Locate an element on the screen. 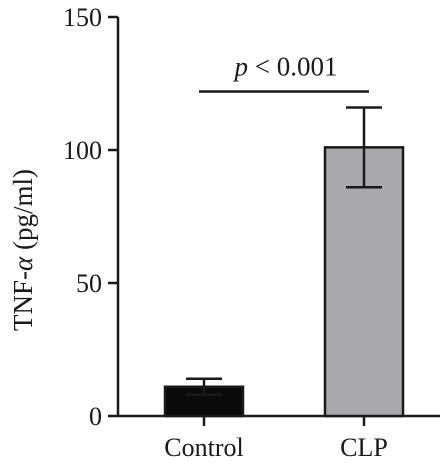  y-tick-label: 100 is located at coordinates (82, 150).